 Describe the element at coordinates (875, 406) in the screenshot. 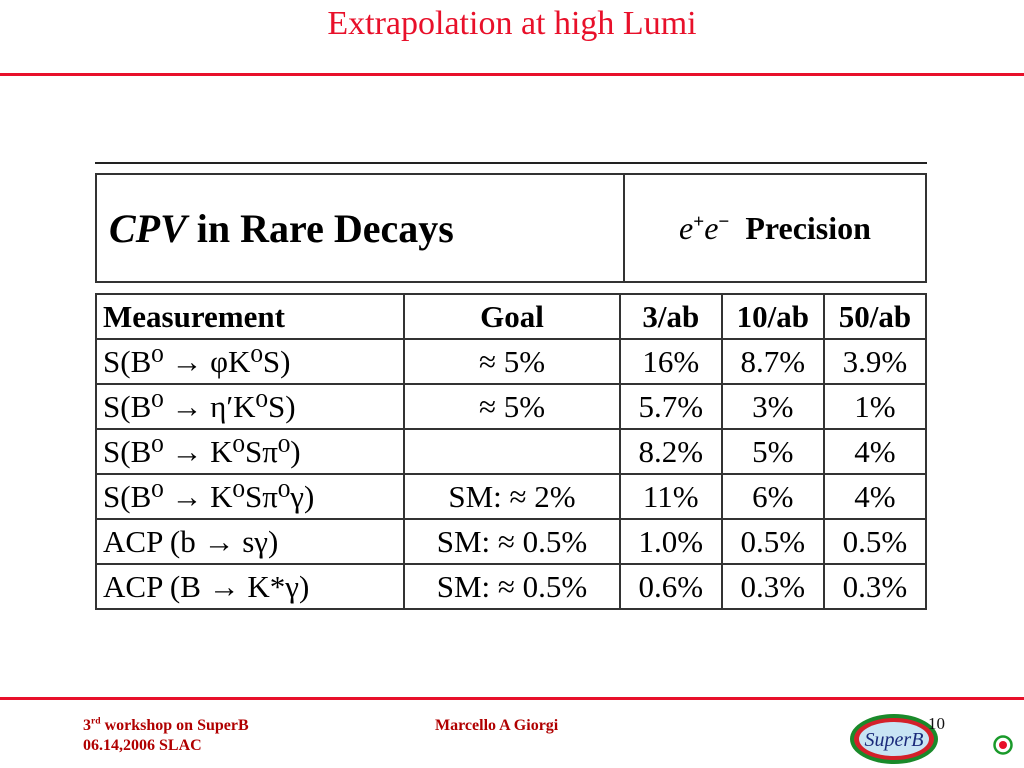

I see `cell-50ab: 1%` at that location.